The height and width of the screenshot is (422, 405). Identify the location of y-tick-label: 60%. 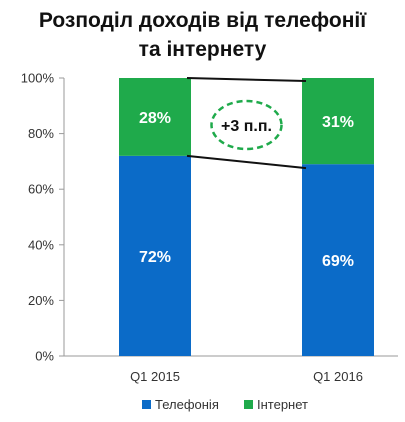
(41, 189).